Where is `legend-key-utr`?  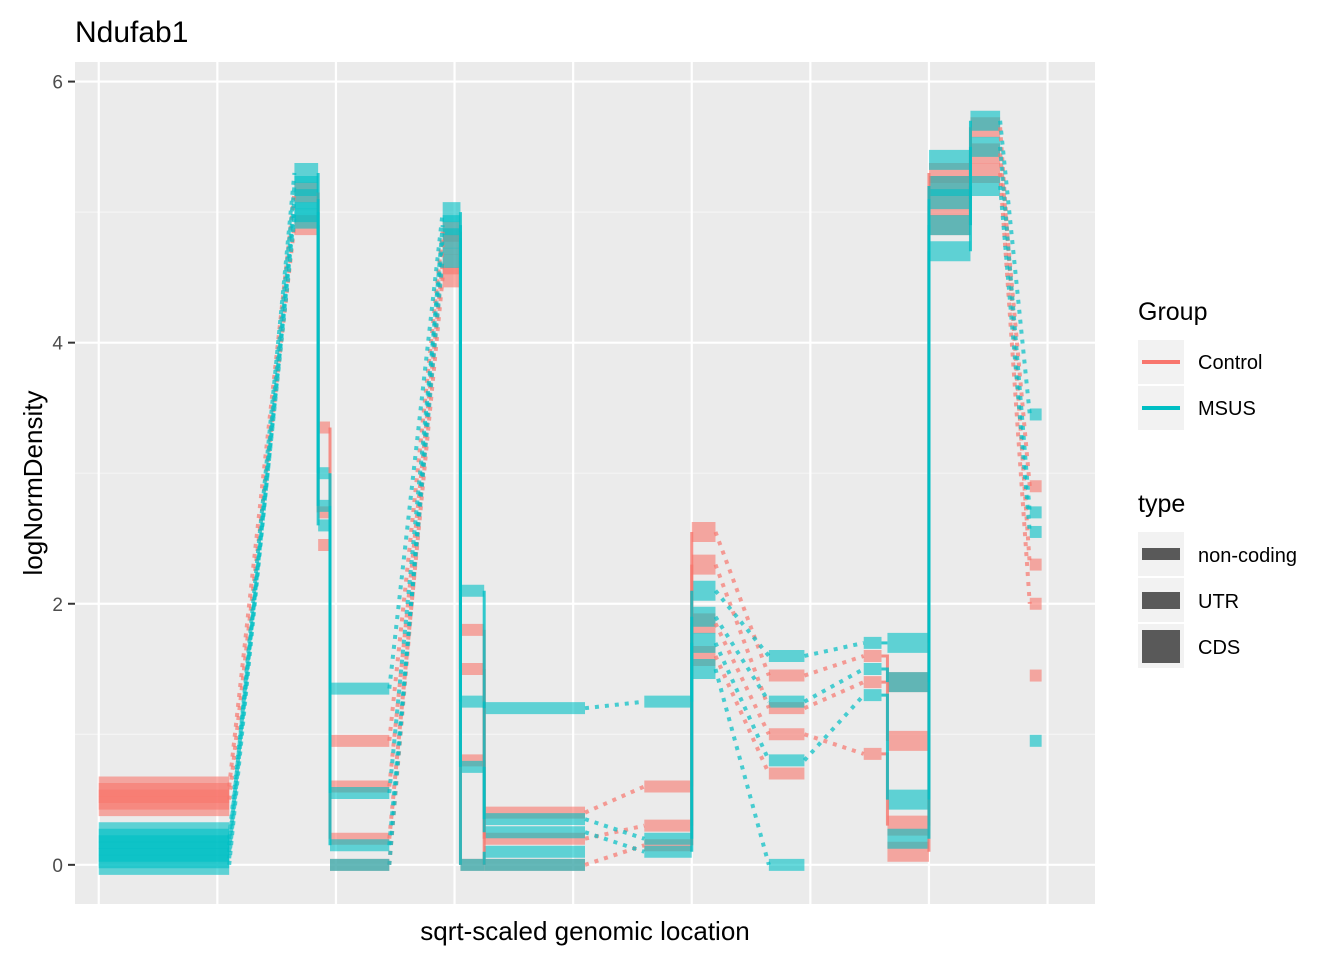
legend-key-utr is located at coordinates (1161, 600).